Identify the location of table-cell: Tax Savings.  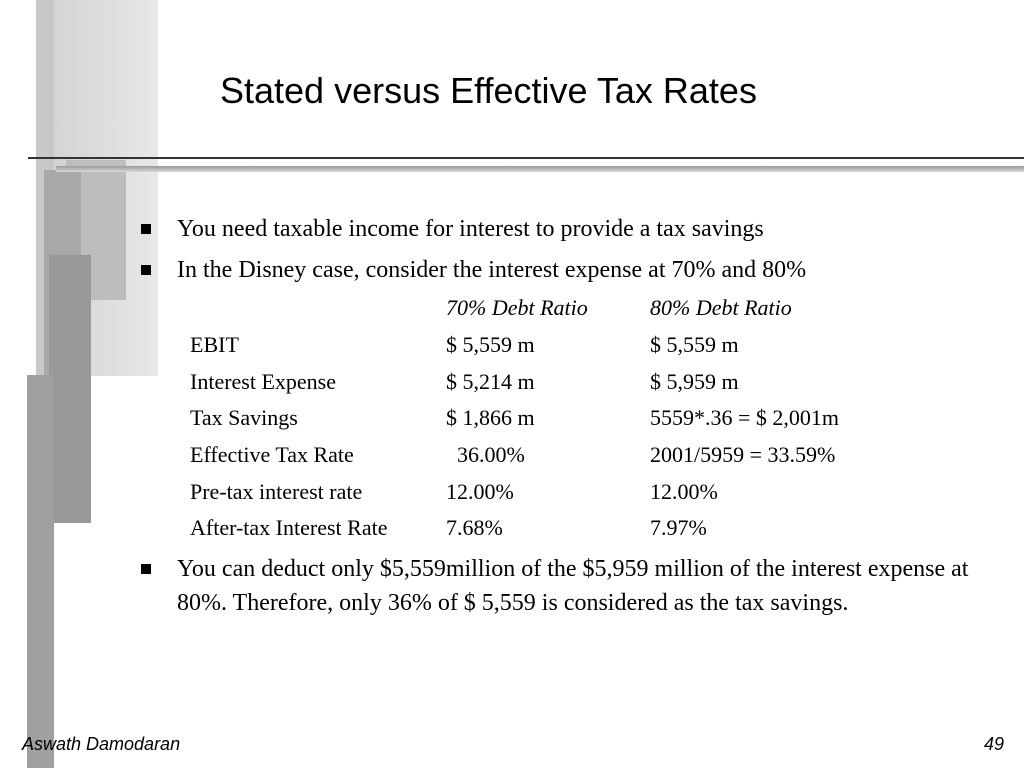
(244, 418).